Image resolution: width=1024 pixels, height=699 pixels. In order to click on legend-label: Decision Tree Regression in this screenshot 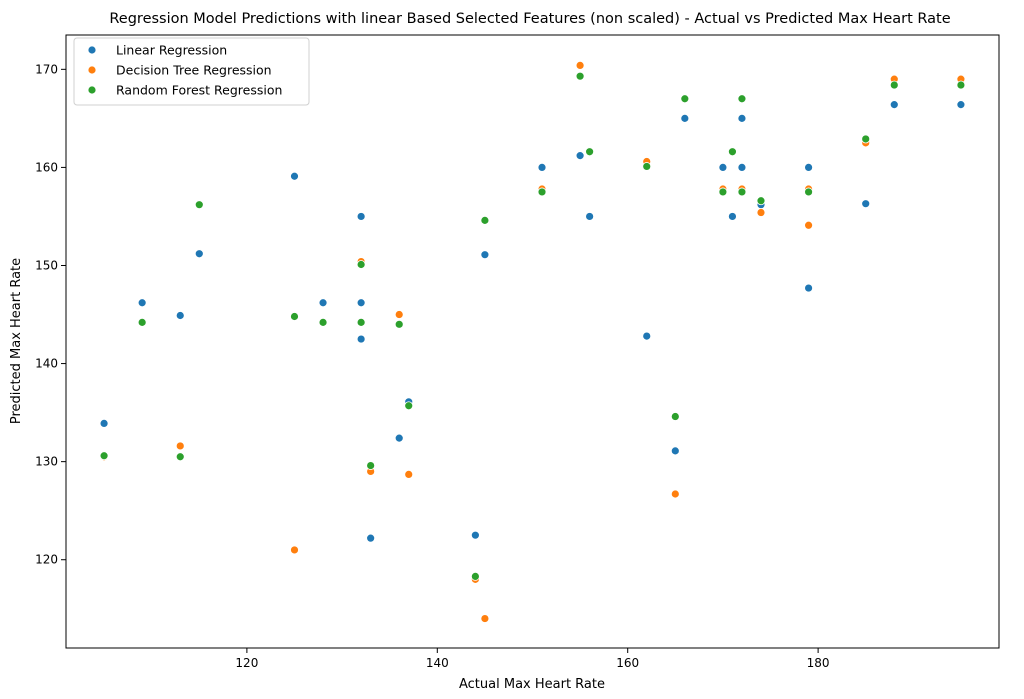, I will do `click(194, 70)`.